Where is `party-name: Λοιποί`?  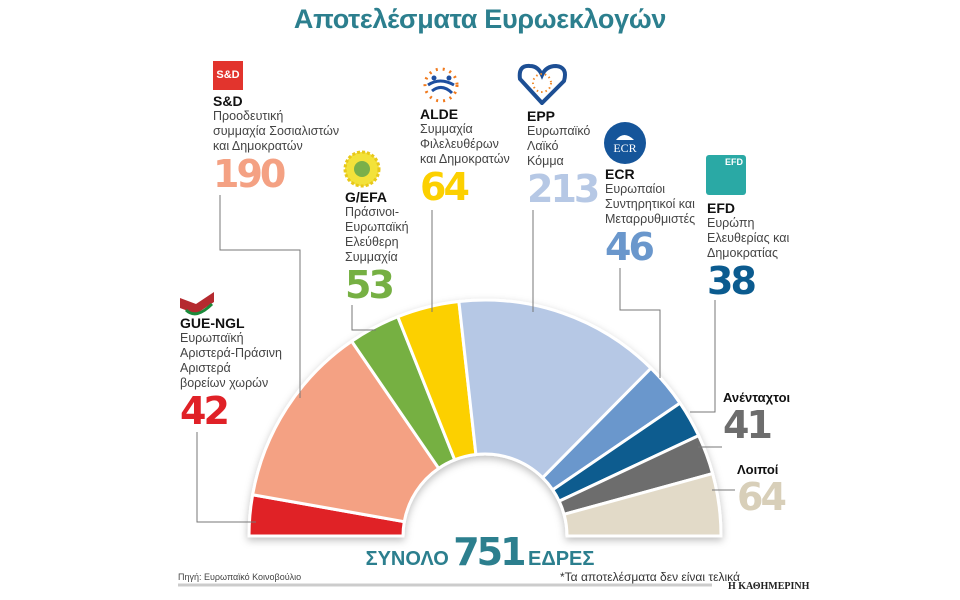
party-name: Λοιποί is located at coordinates (758, 469).